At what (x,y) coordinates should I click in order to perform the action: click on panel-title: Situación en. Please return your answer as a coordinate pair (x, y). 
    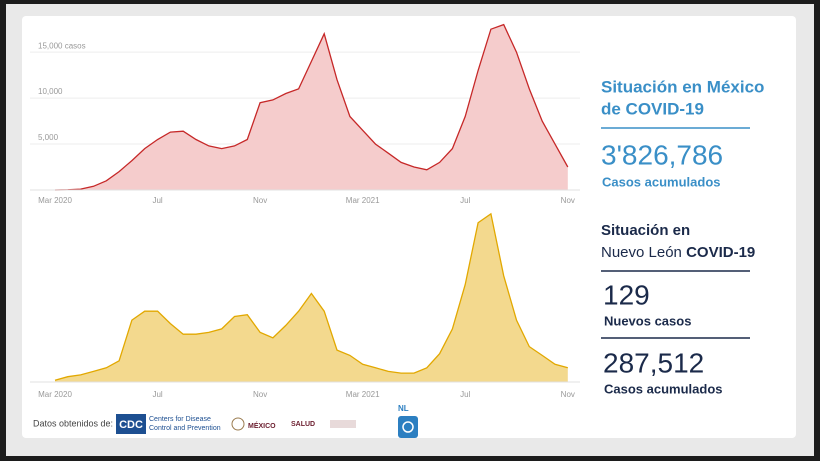
    Looking at the image, I should click on (645, 230).